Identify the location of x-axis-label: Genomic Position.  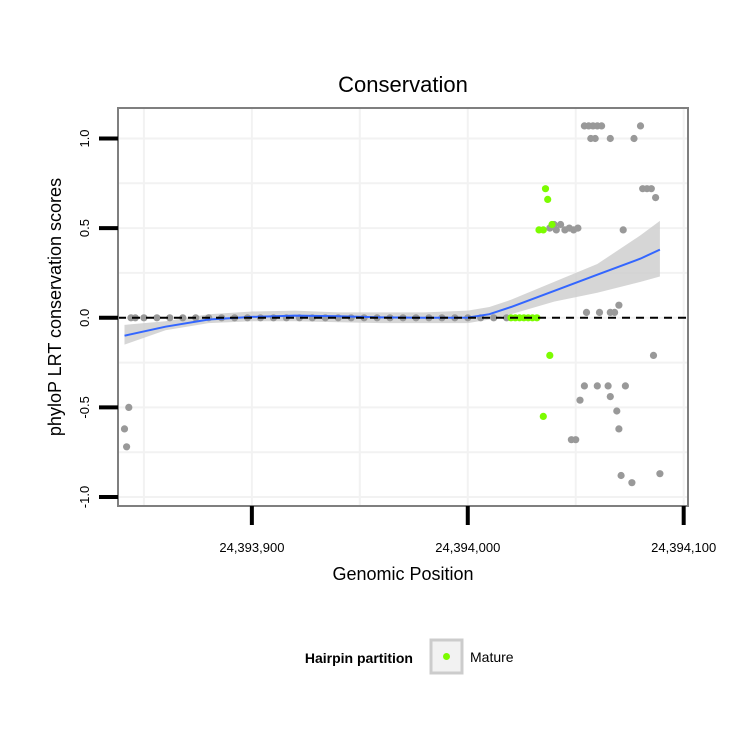
(402, 574).